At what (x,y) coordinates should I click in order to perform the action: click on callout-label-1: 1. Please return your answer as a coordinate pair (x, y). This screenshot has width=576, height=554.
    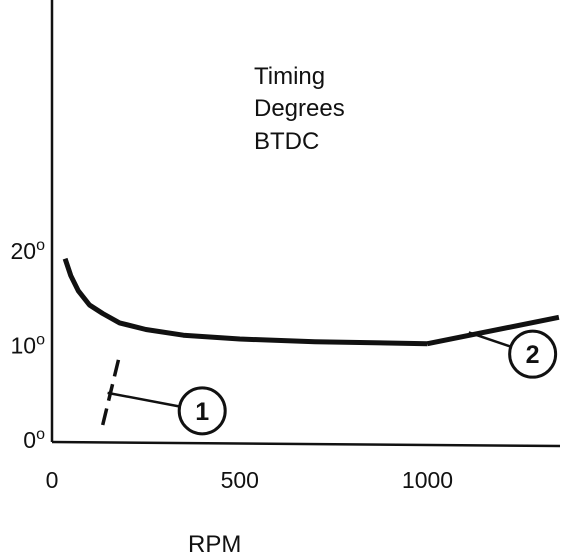
    Looking at the image, I should click on (202, 412).